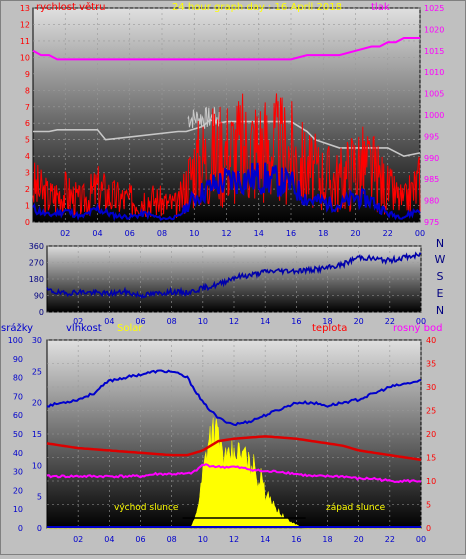  Describe the element at coordinates (356, 508) in the screenshot. I see `sunset-label: západ slunce` at that location.